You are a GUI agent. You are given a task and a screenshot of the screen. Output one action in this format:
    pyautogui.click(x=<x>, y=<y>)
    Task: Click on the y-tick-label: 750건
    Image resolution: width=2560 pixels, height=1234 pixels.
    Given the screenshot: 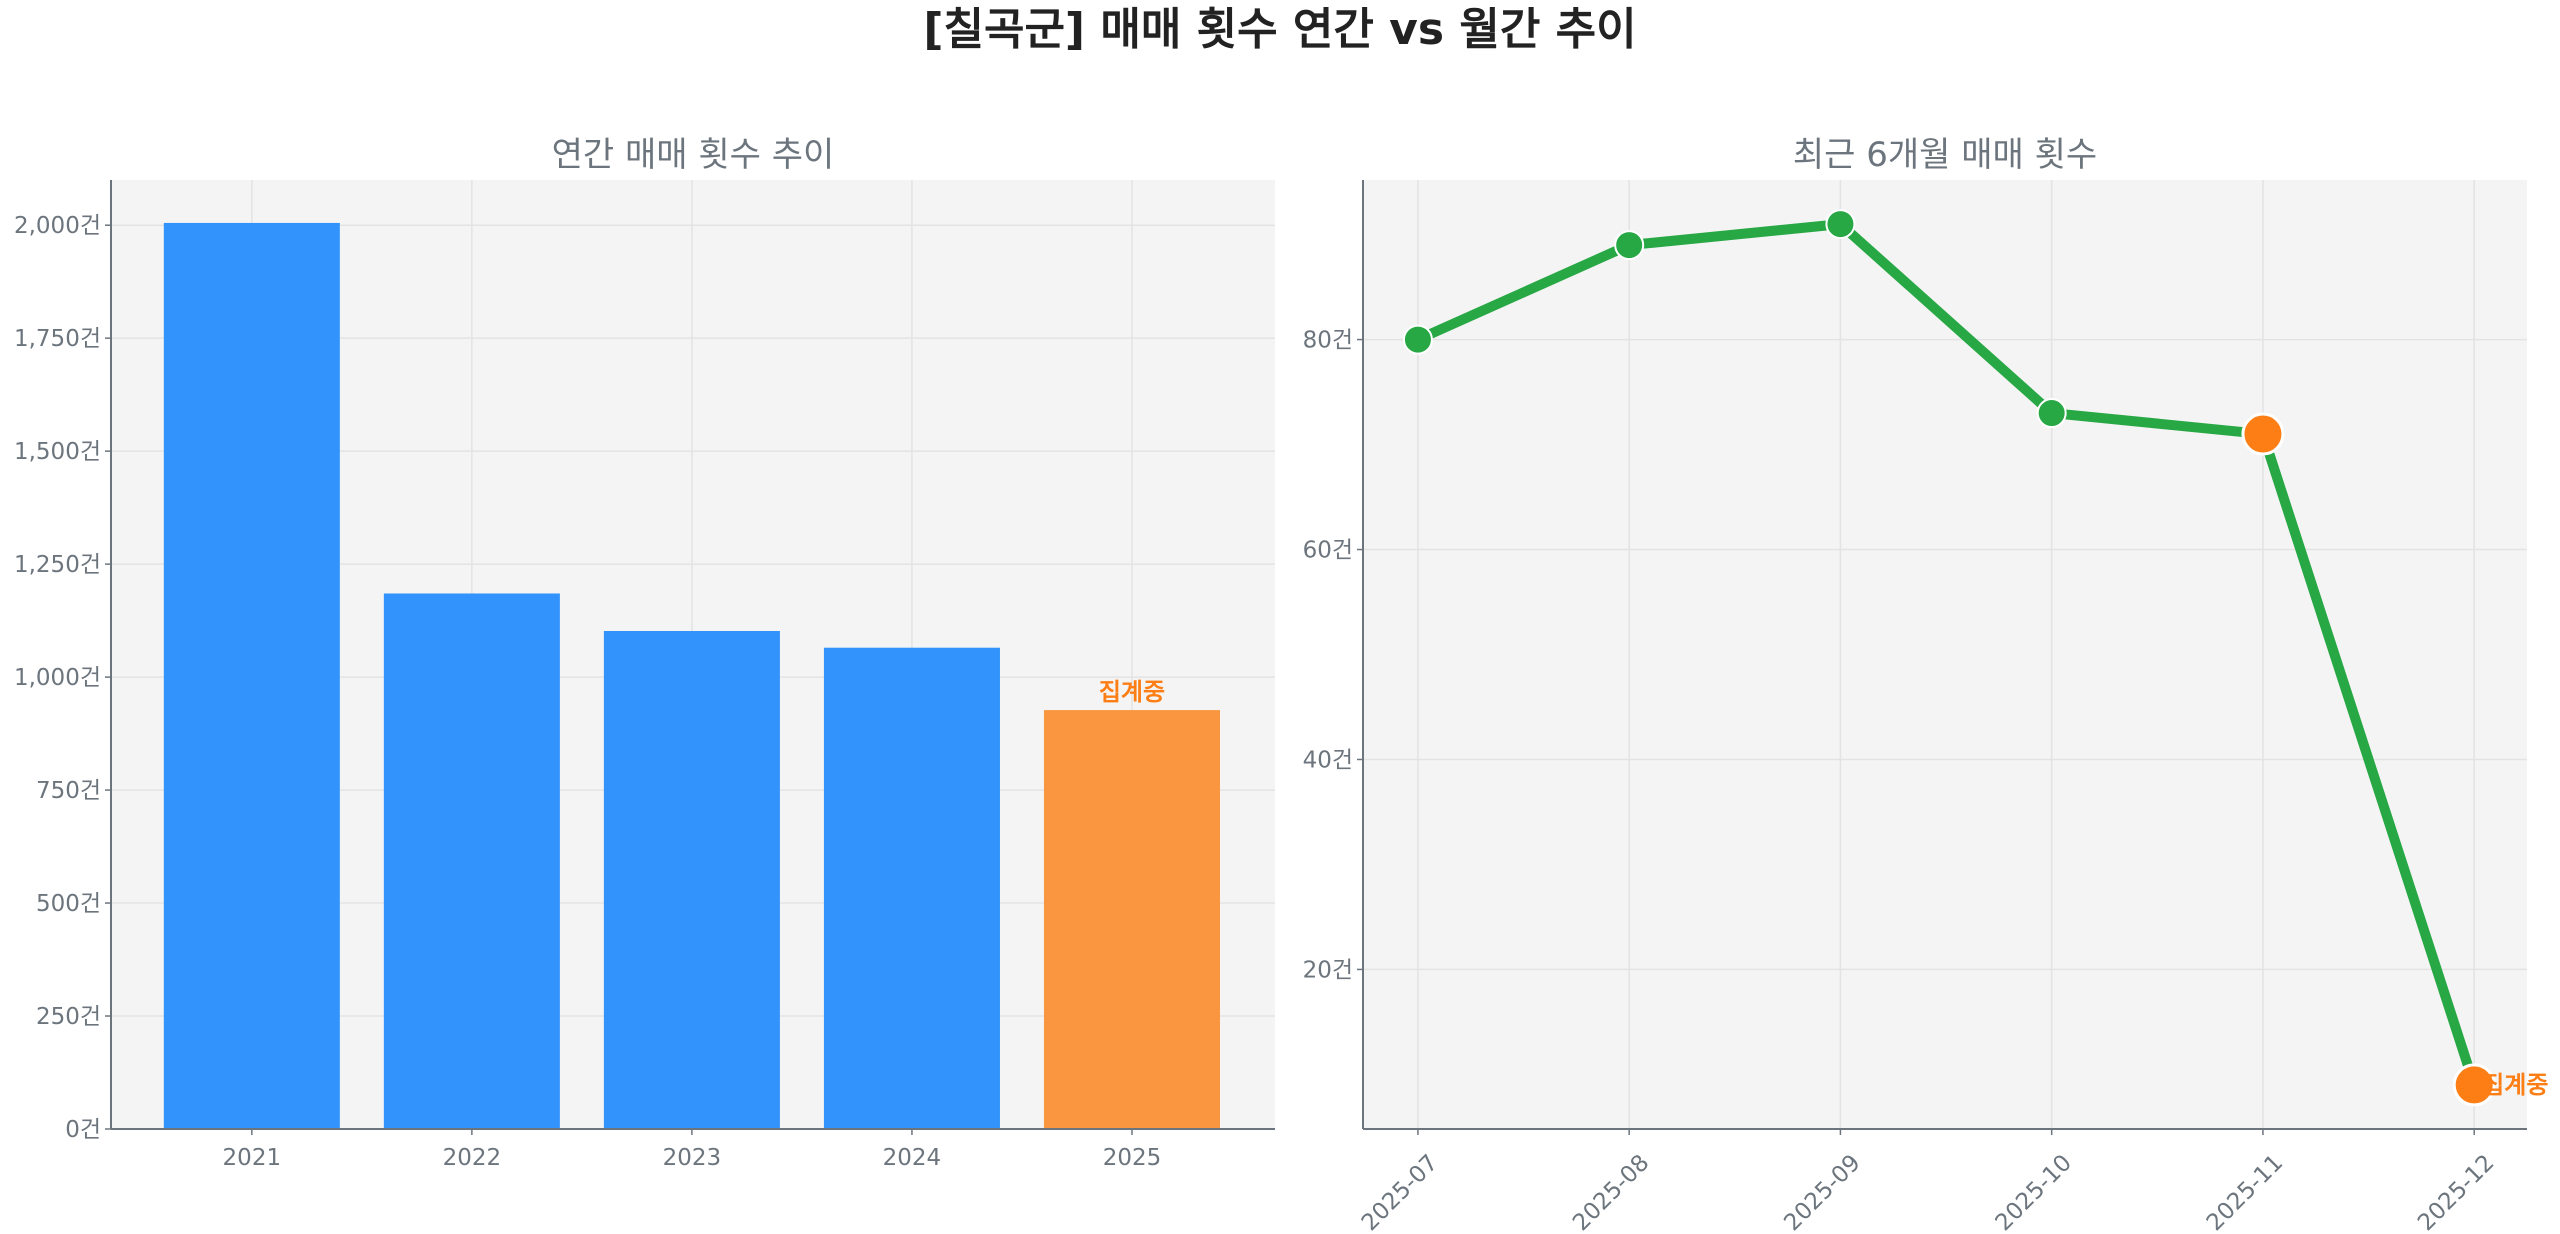 What is the action you would take?
    pyautogui.click(x=68, y=791)
    